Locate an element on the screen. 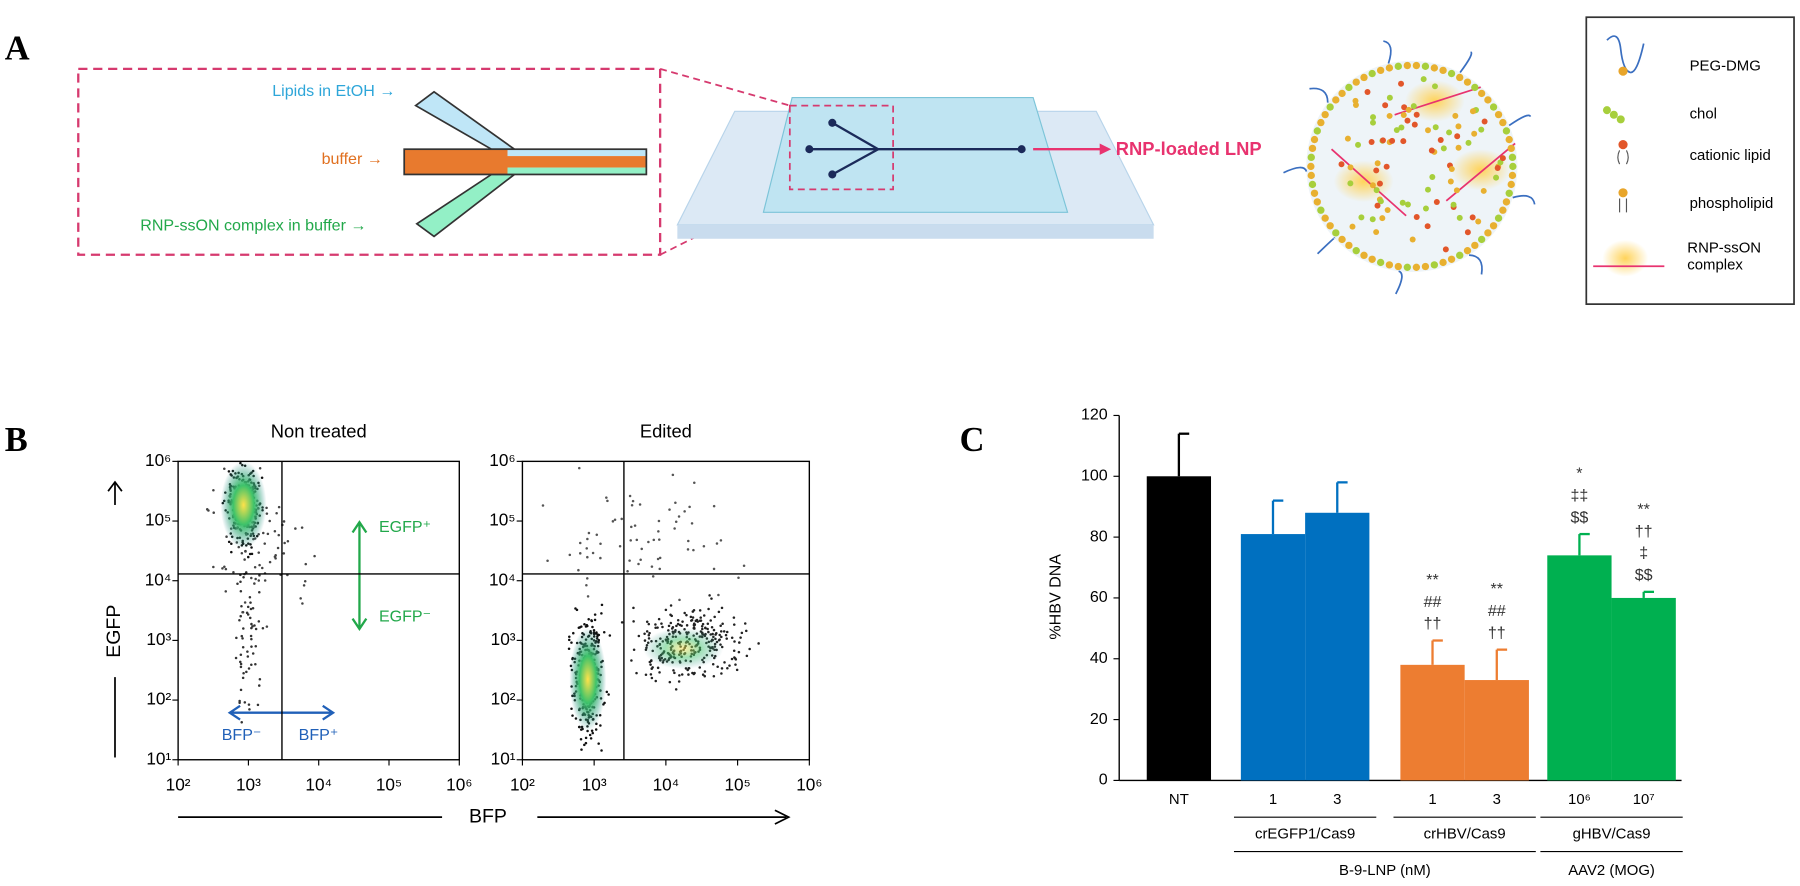 The image size is (1800, 886). axis-arrow is located at coordinates (115, 486).